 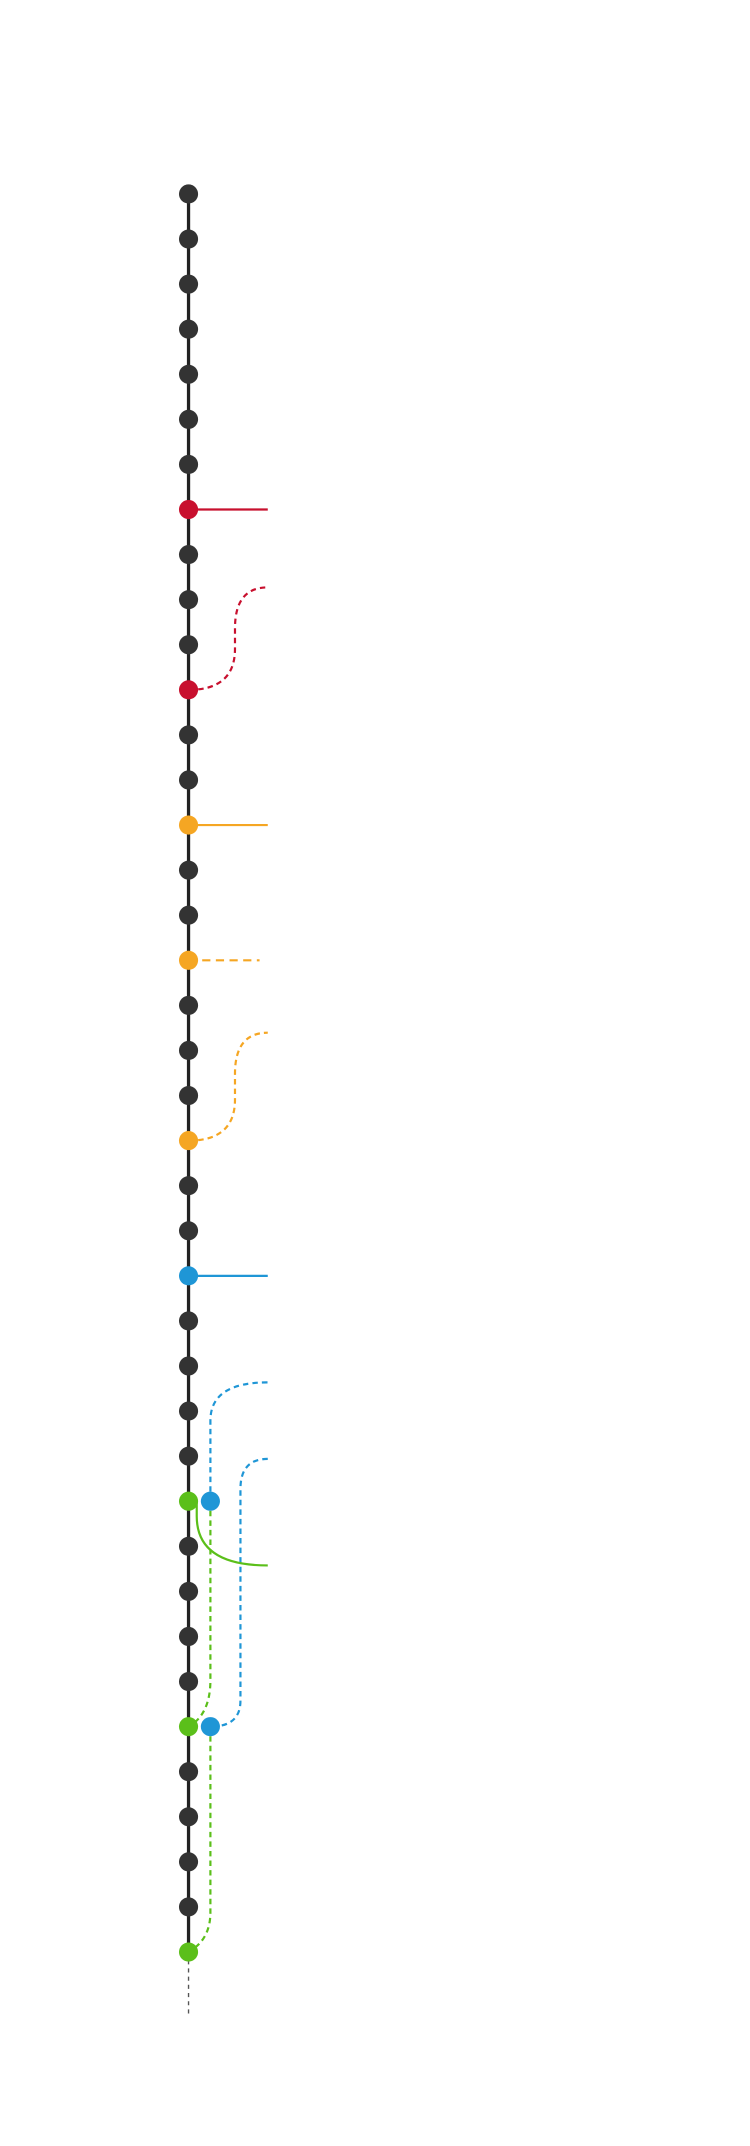 I want to click on edges, so click(x=227, y=1104).